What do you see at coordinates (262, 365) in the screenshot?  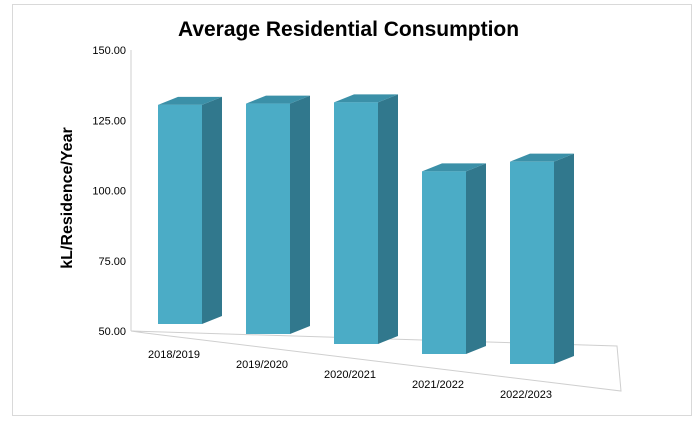 I see `x-tick-label: 2019/2020` at bounding box center [262, 365].